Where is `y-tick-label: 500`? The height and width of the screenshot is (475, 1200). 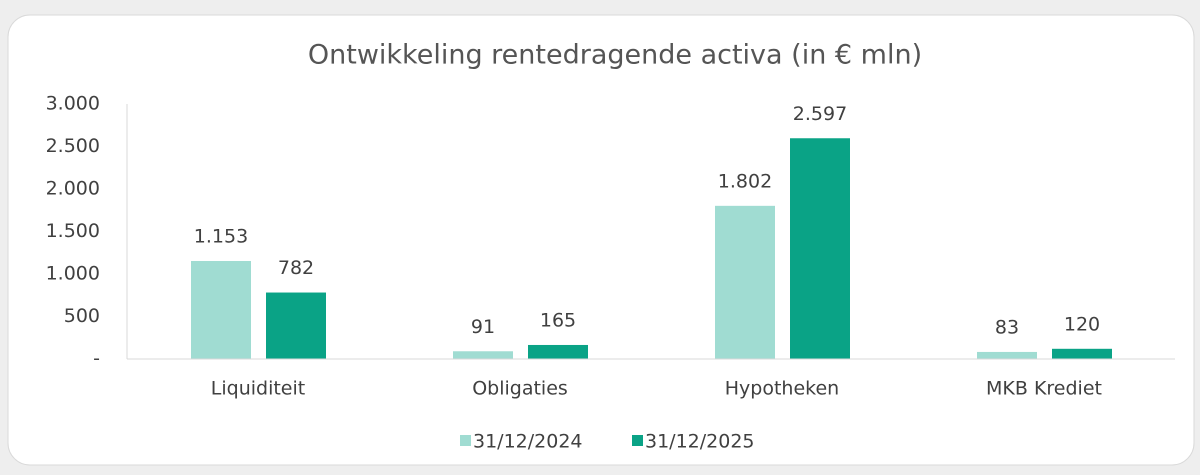 y-tick-label: 500 is located at coordinates (82, 316).